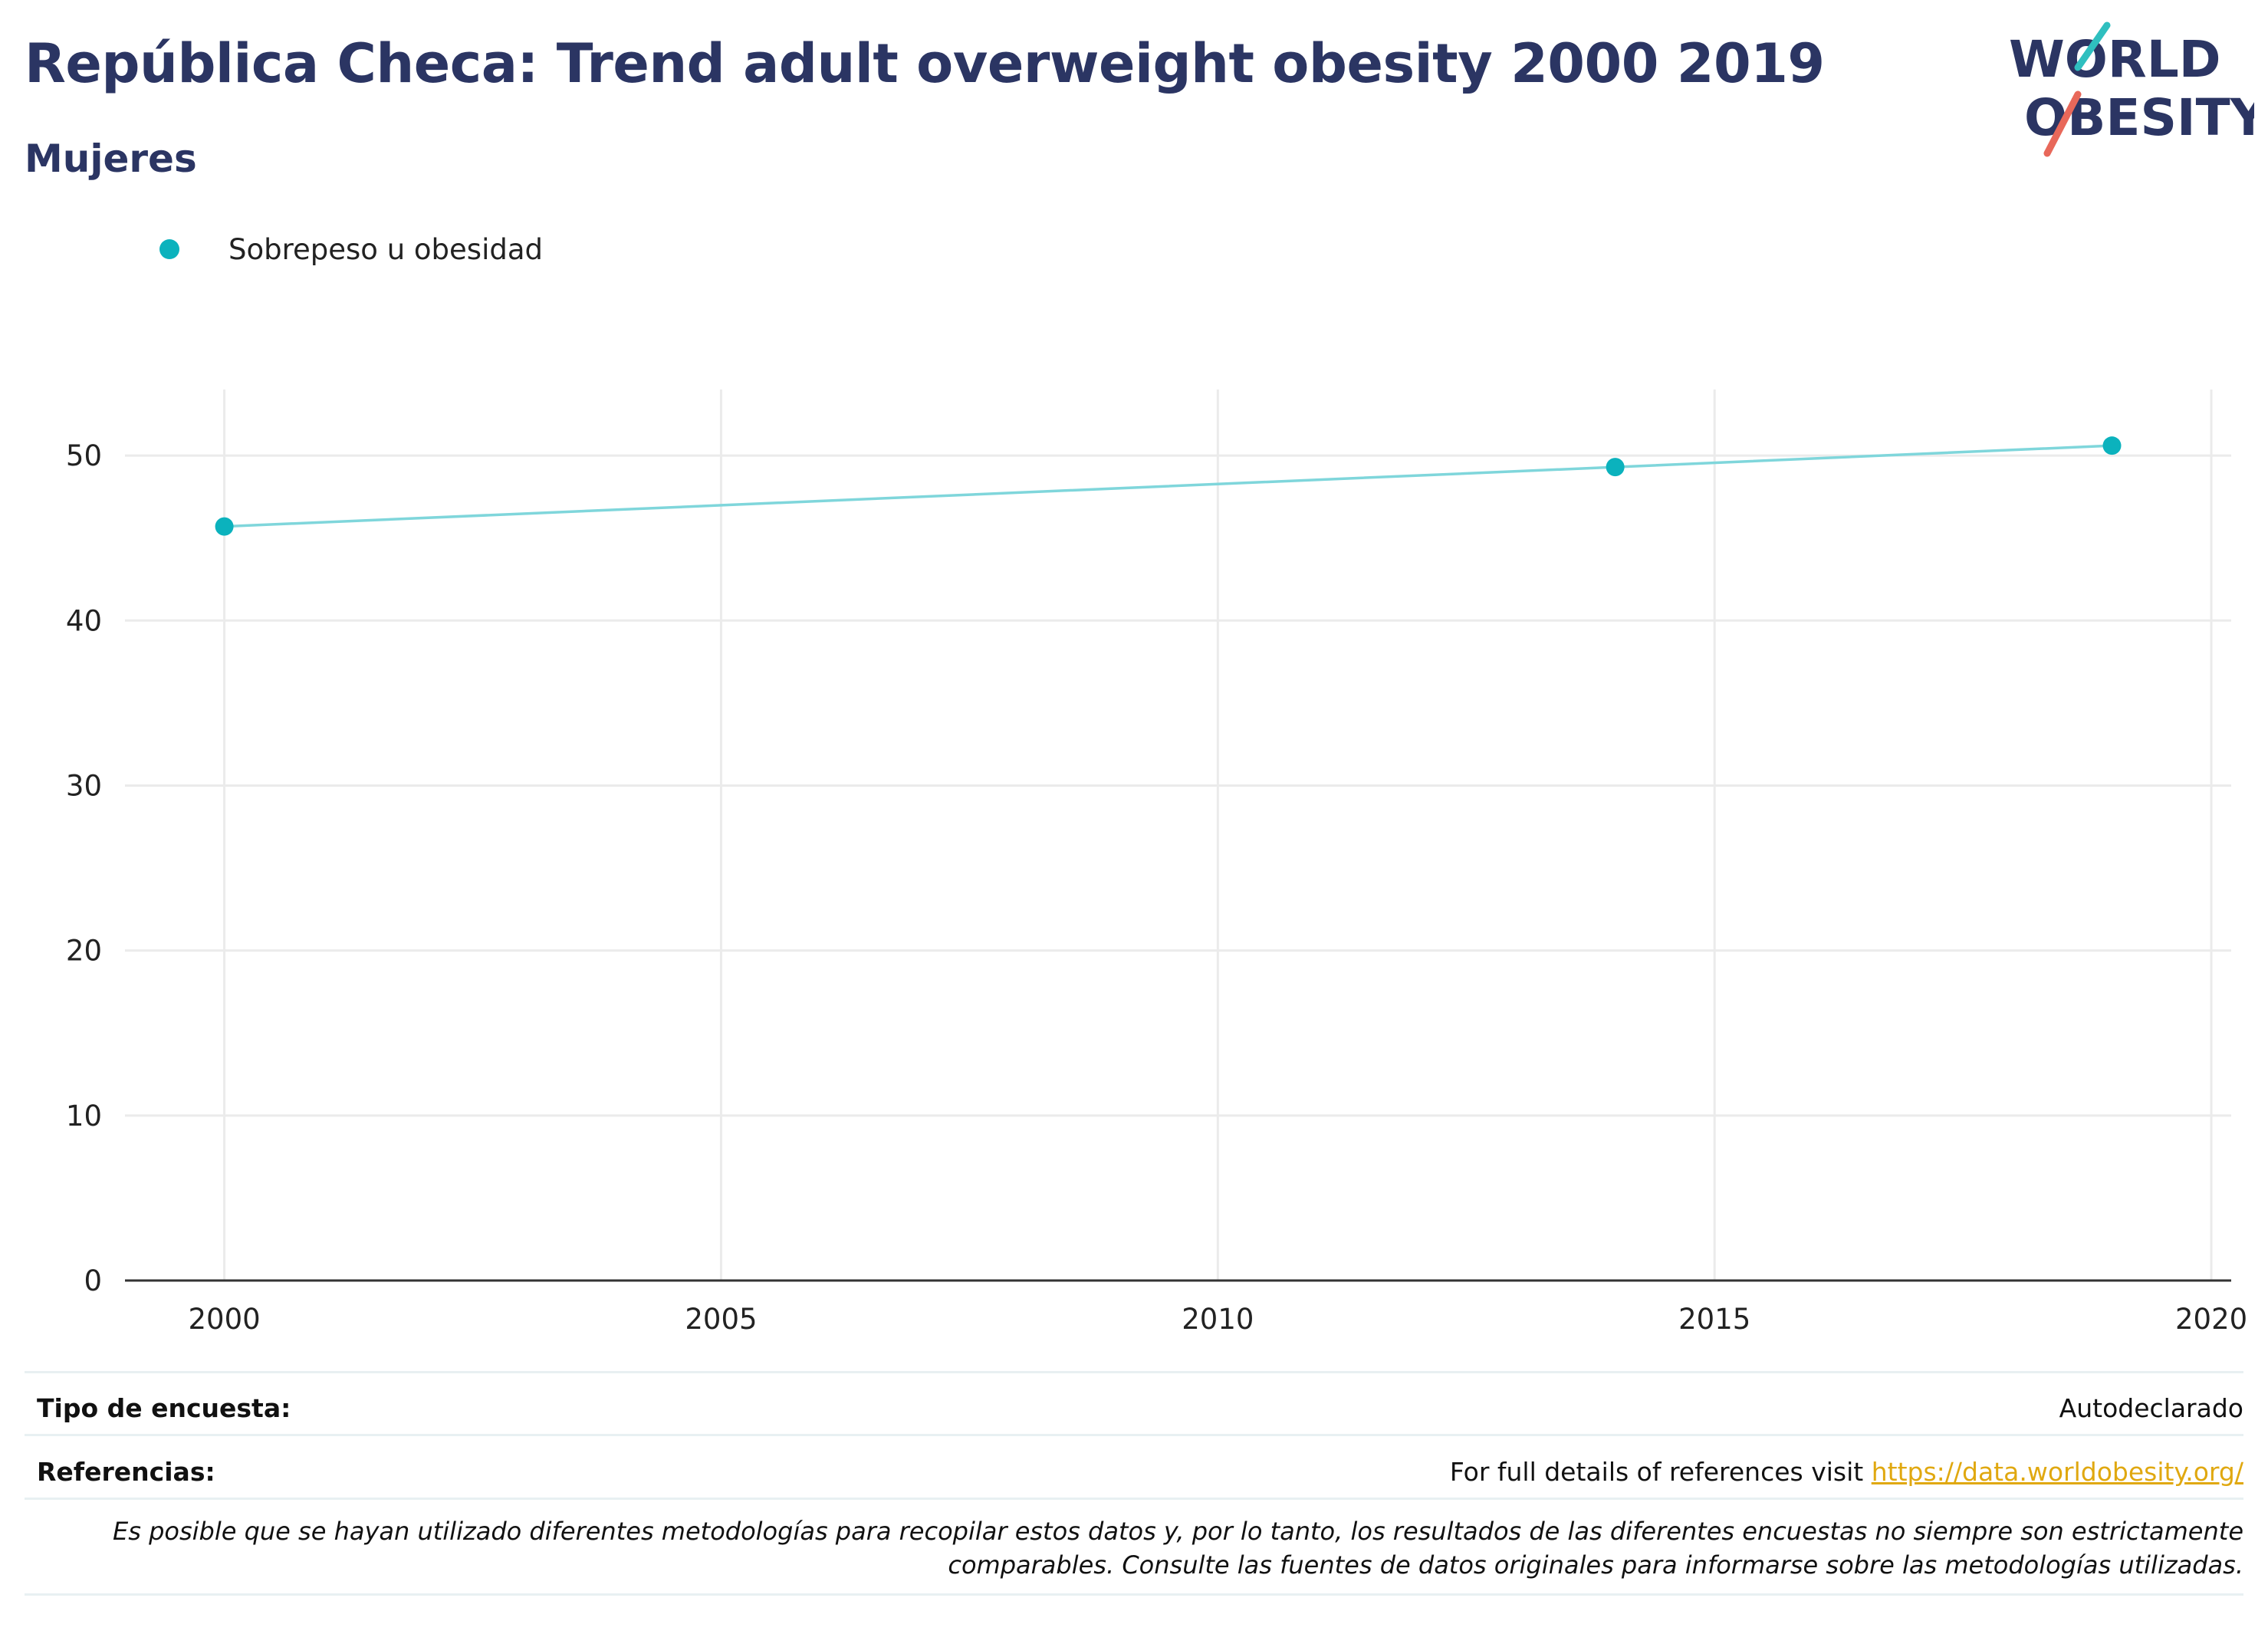  What do you see at coordinates (2057, 1472) in the screenshot?
I see `references-link: https://data.worldobesity.org/` at bounding box center [2057, 1472].